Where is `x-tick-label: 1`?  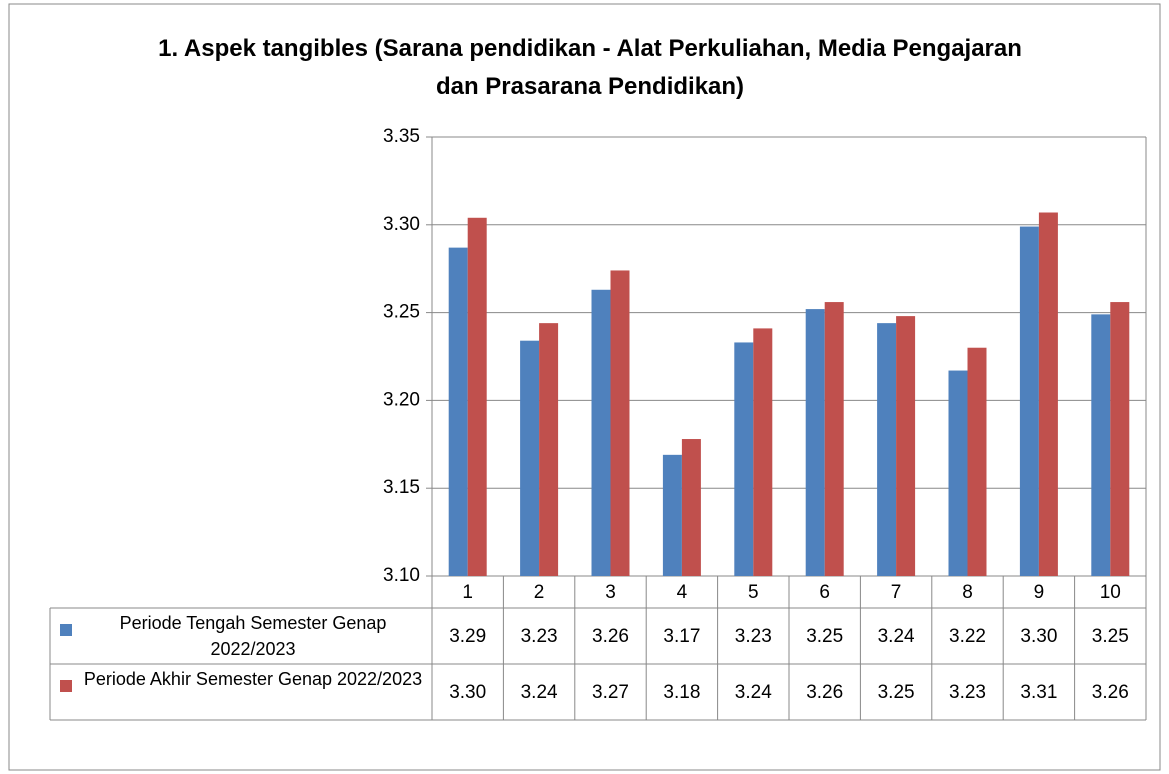 x-tick-label: 1 is located at coordinates (467, 592).